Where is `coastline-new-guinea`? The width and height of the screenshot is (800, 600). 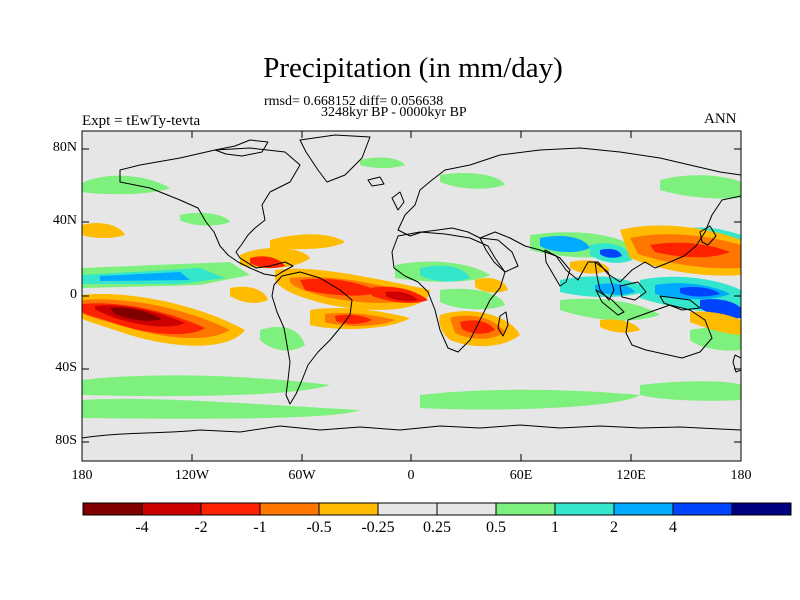
coastline-new-guinea is located at coordinates (680, 303).